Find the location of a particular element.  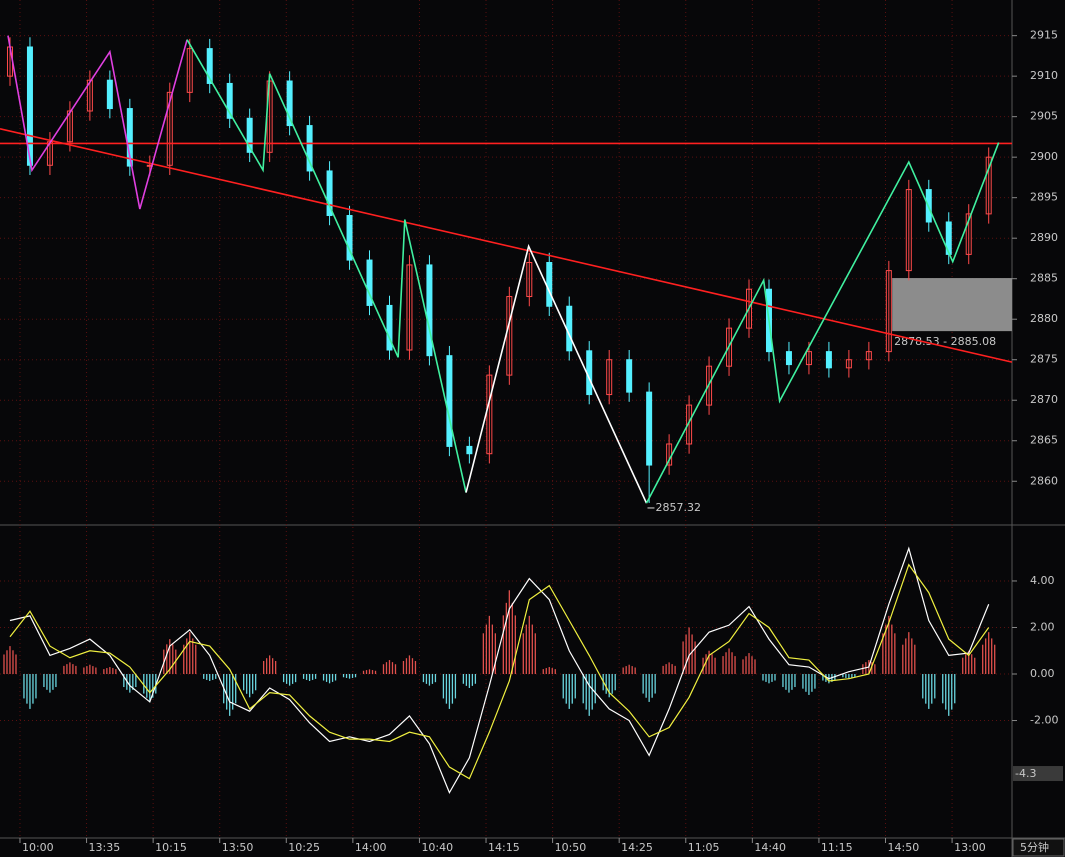

period-box is located at coordinates (1038, 847).